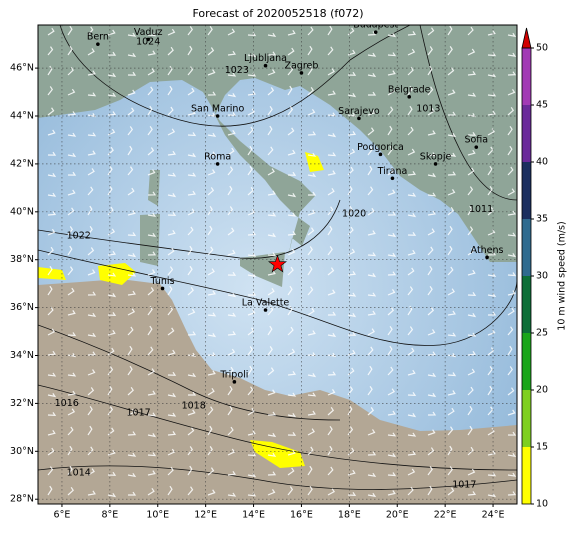 The height and width of the screenshot is (533, 576). Describe the element at coordinates (277, 477) in the screenshot. I see `isobar` at that location.